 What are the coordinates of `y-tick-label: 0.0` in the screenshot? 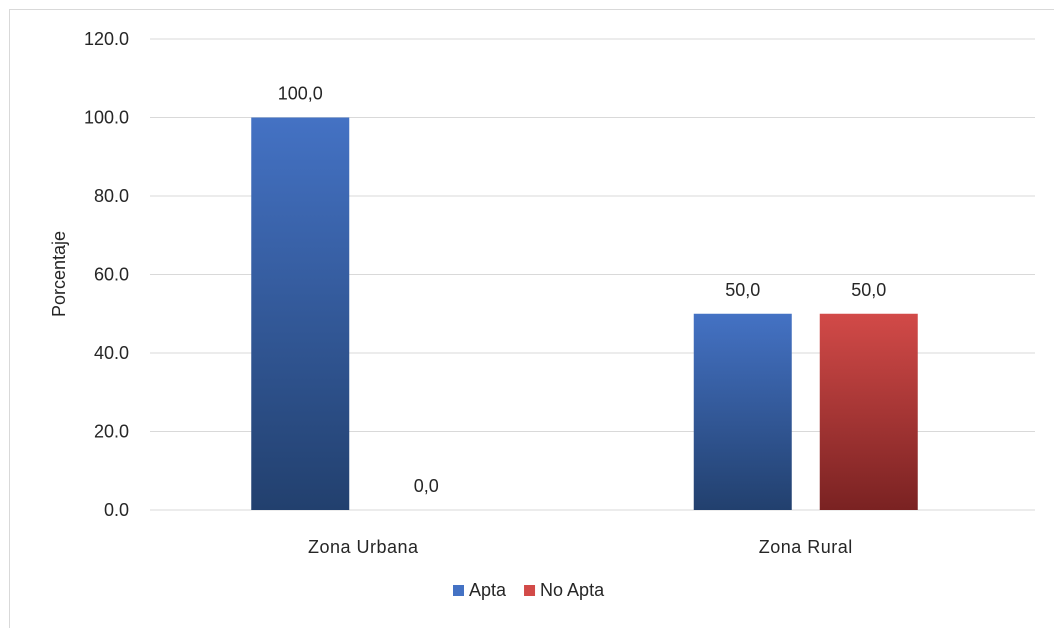 It's located at (116, 510).